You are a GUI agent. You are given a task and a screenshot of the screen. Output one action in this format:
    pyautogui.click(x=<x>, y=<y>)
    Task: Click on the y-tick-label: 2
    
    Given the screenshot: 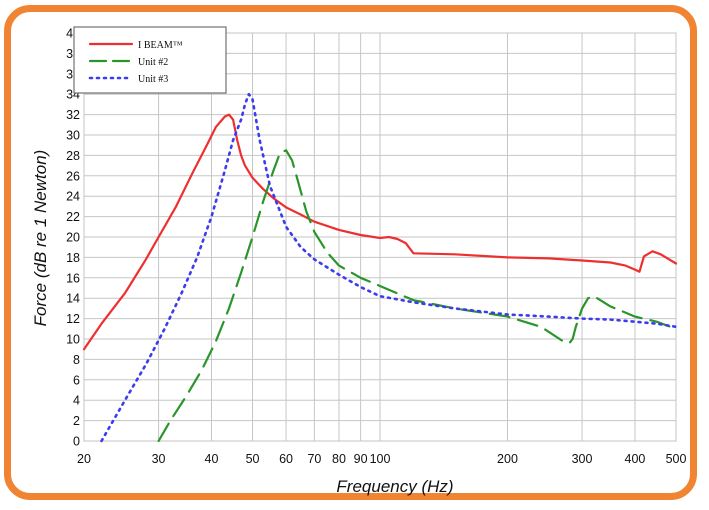 What is the action you would take?
    pyautogui.click(x=76, y=421)
    